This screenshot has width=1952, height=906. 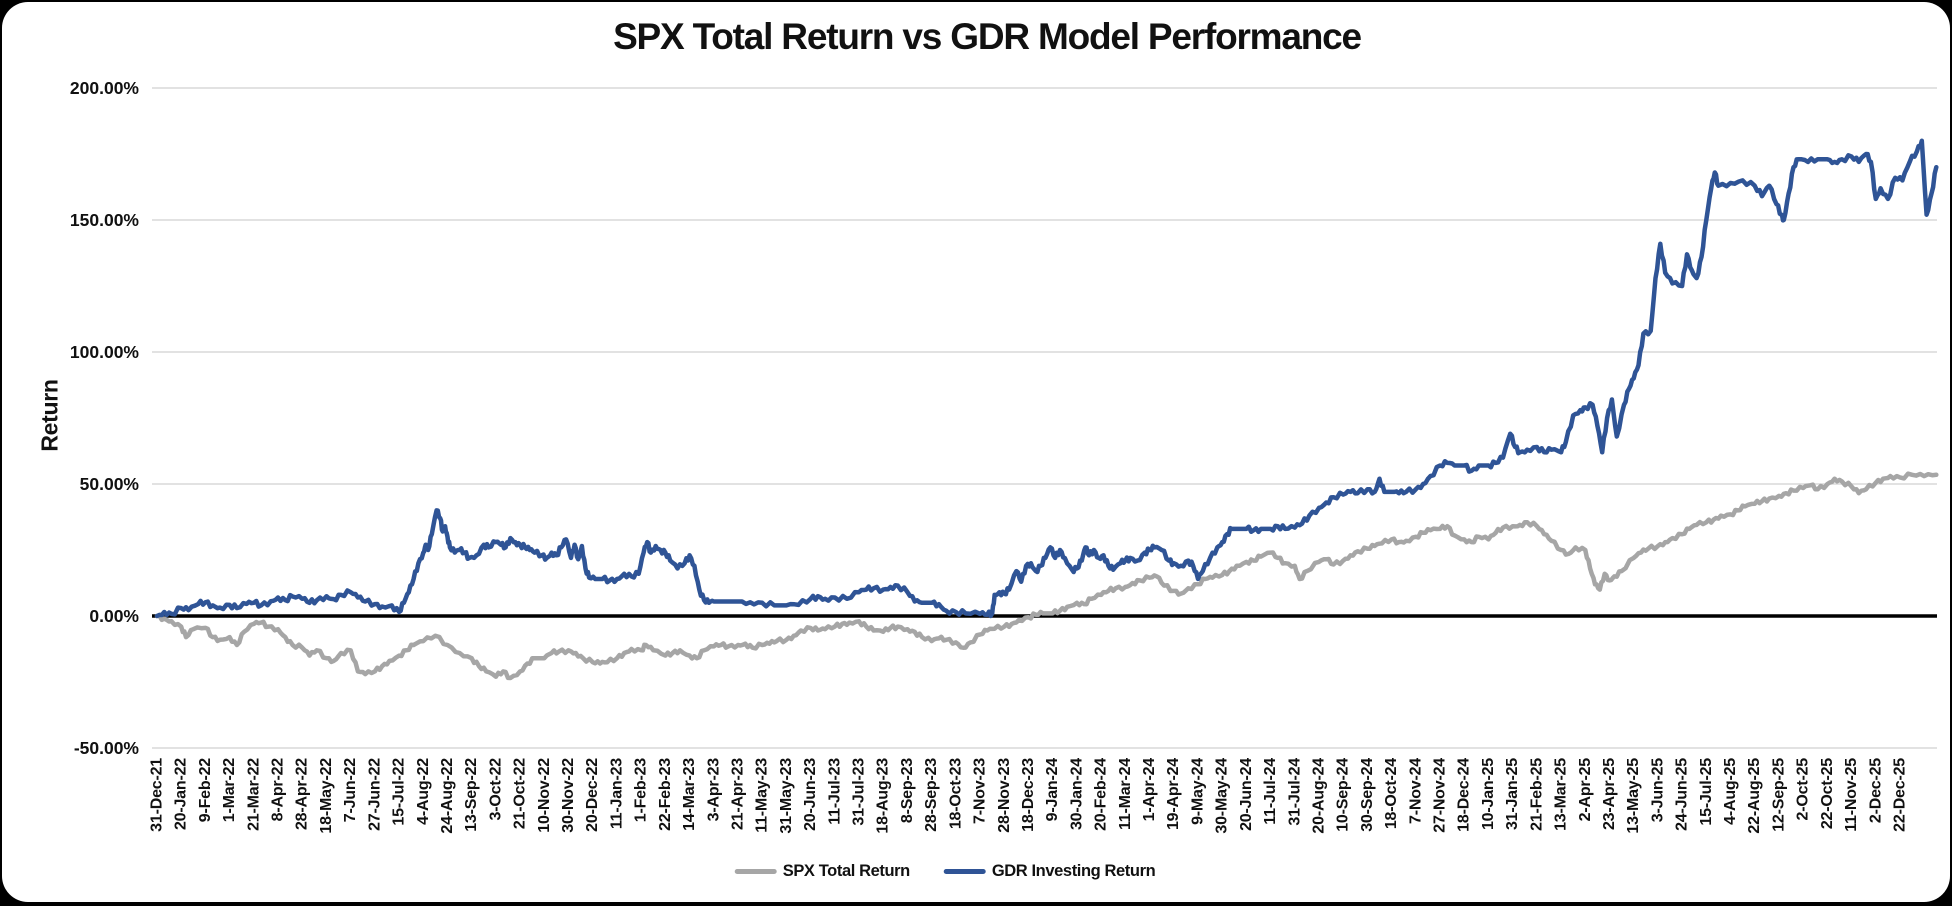 I want to click on x-tick-label: 15-Jul-25, so click(x=1706, y=792).